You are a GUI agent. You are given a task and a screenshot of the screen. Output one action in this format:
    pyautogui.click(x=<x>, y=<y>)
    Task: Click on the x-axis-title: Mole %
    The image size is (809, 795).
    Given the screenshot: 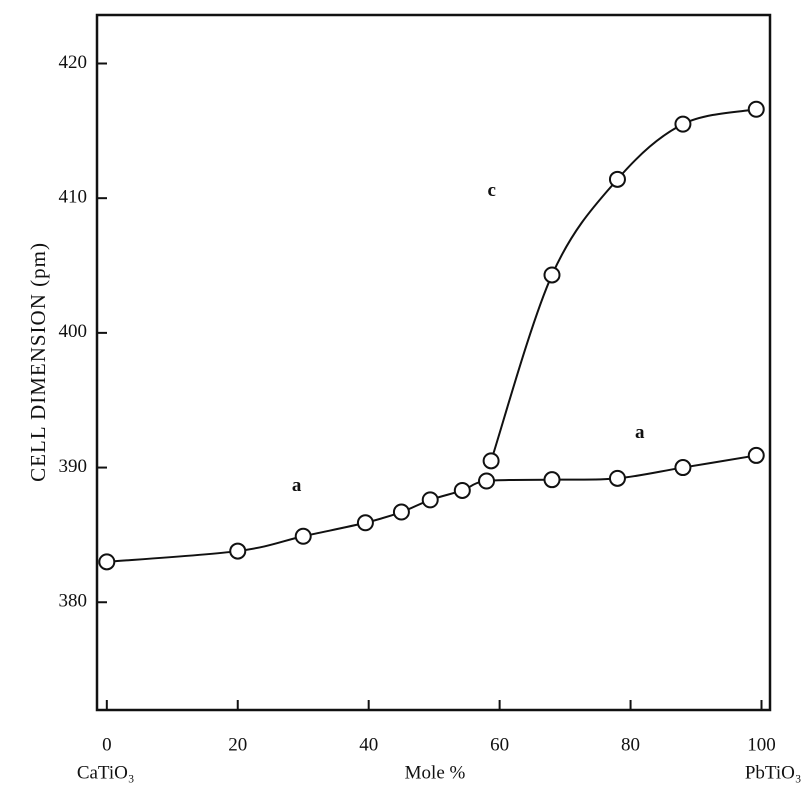 What is the action you would take?
    pyautogui.click(x=435, y=772)
    